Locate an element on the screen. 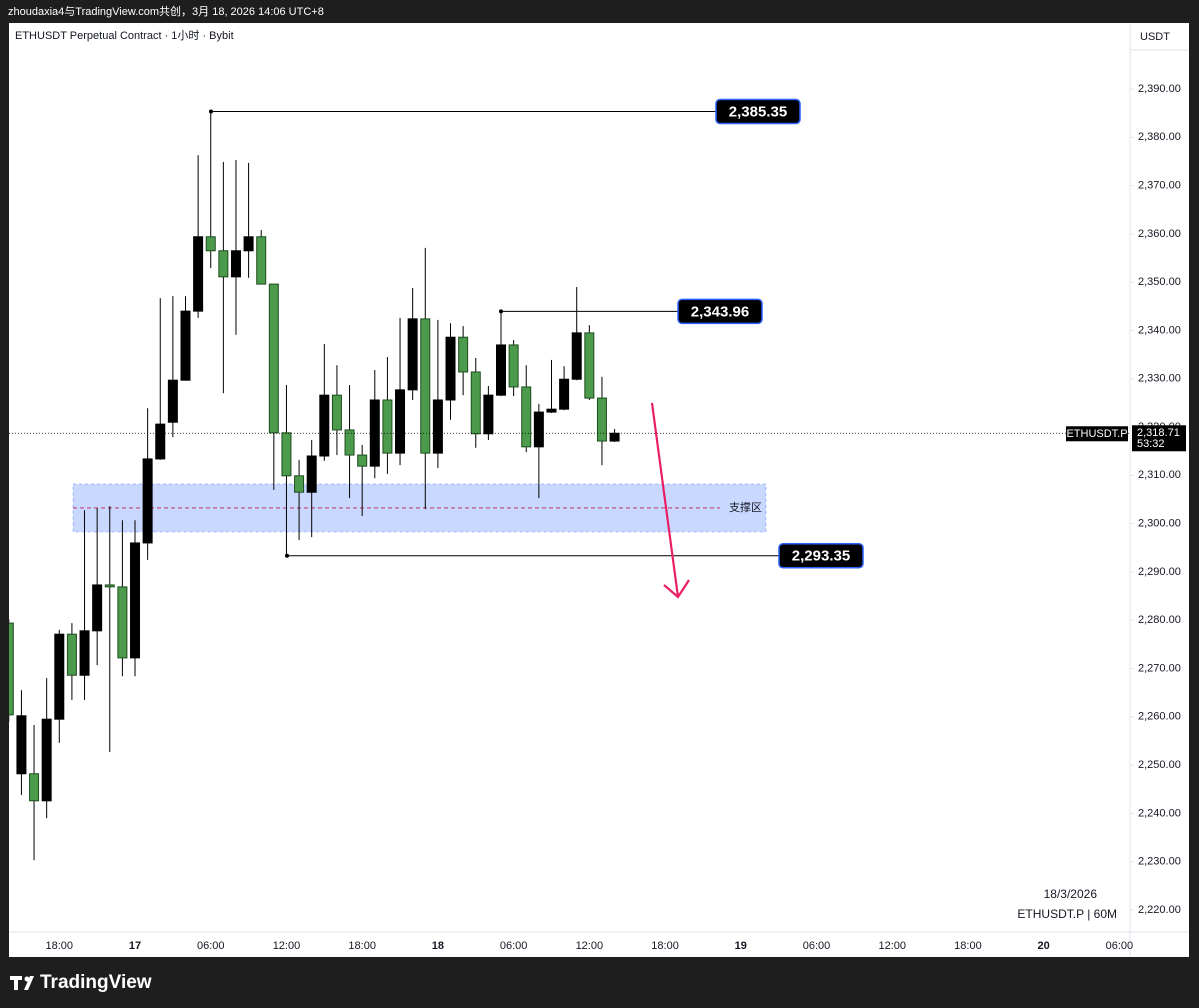 The height and width of the screenshot is (1008, 1199). y-tick-label: 2,380.00 is located at coordinates (1159, 137).